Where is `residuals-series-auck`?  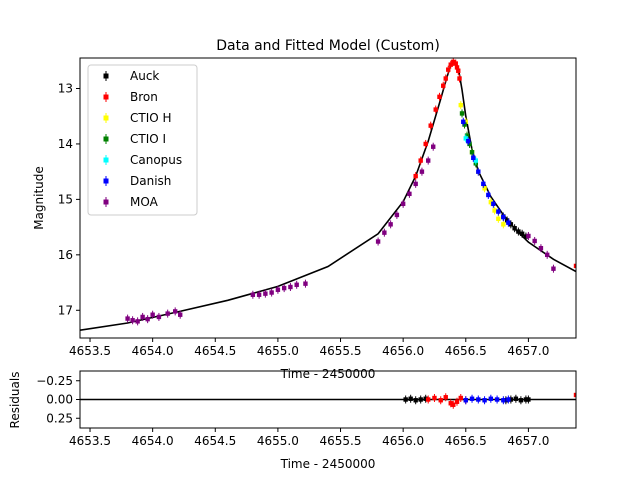 residuals-series-auck is located at coordinates (467, 399).